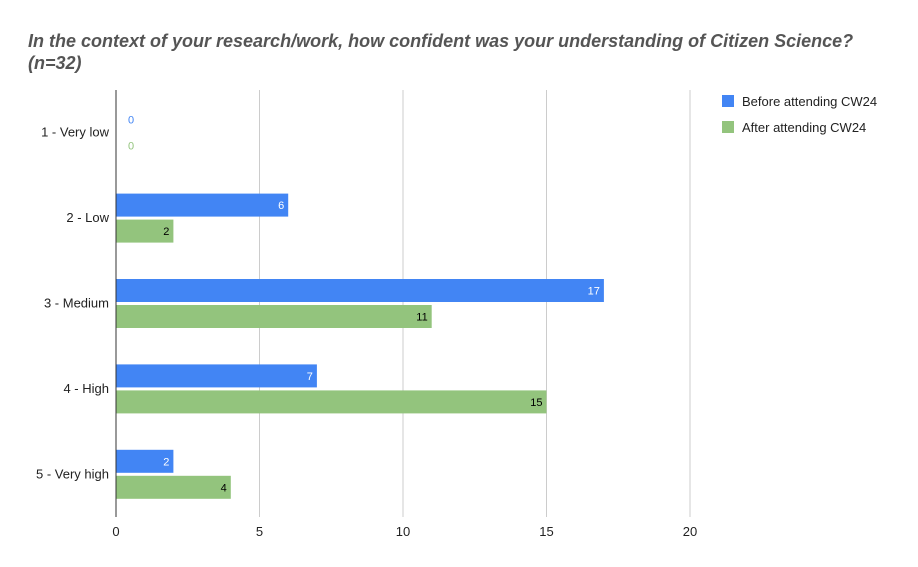  Describe the element at coordinates (76, 303) in the screenshot. I see `category-label: 3 - Medium` at that location.